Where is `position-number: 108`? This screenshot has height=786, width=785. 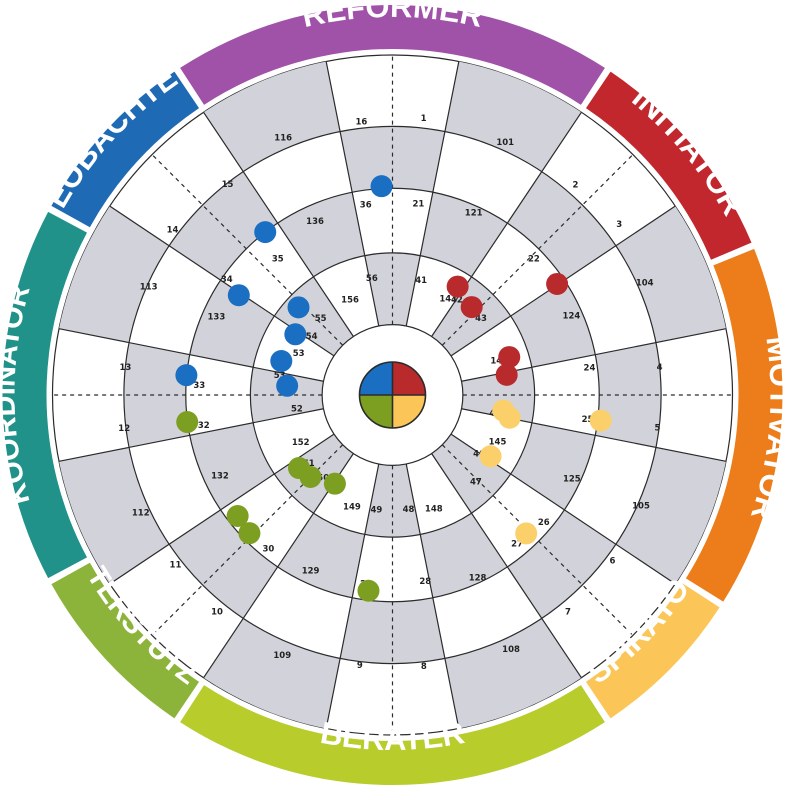 position-number: 108 is located at coordinates (511, 650).